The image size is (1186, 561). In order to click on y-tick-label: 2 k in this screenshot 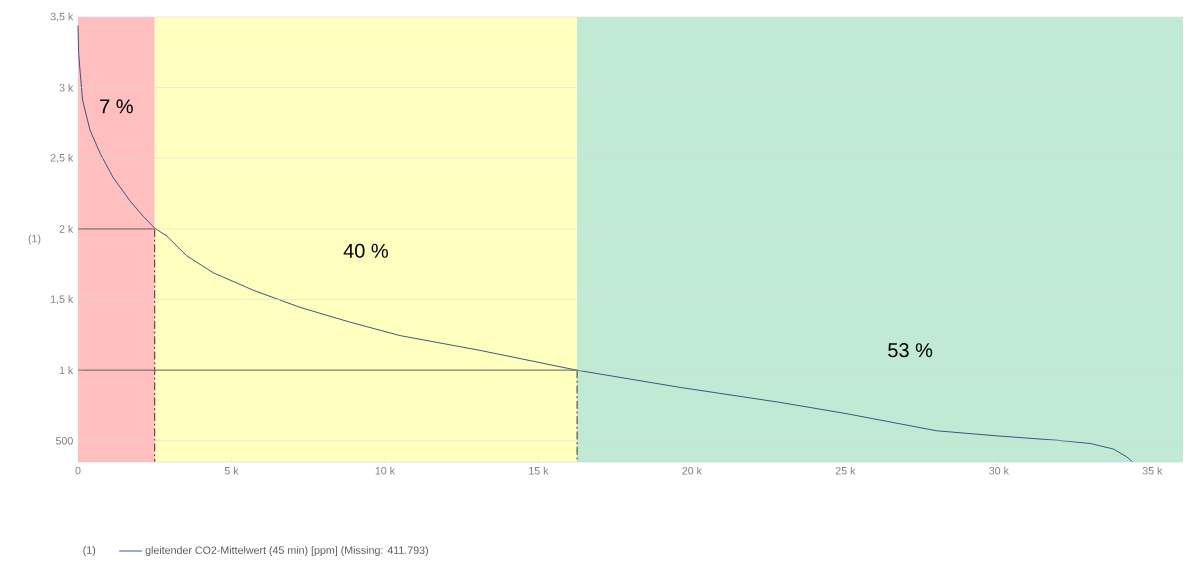, I will do `click(66, 229)`.